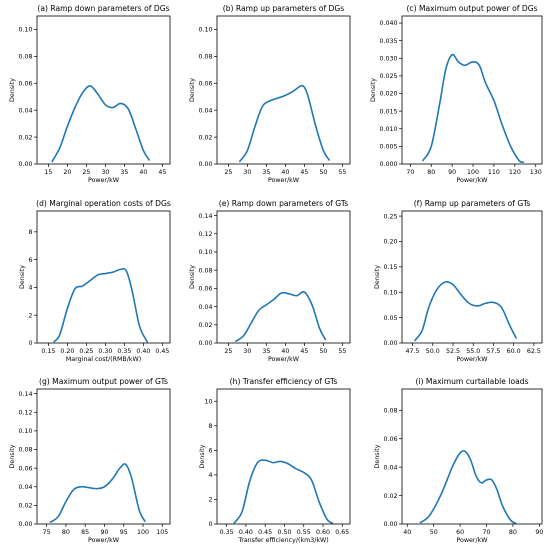 The width and height of the screenshot is (550, 549). I want to click on x-tick-label: 25, so click(86, 172).